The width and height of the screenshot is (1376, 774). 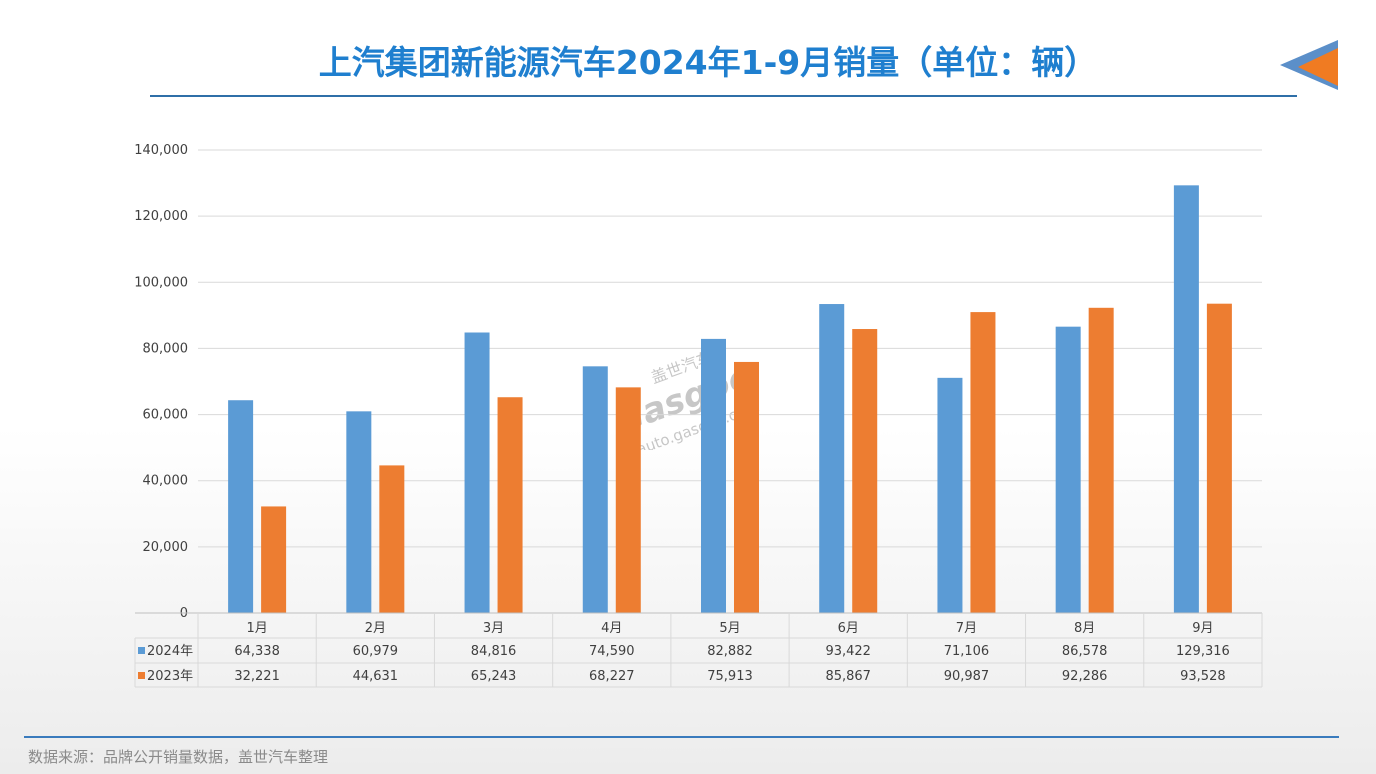 I want to click on y-tick-label: 40,000, so click(x=166, y=481).